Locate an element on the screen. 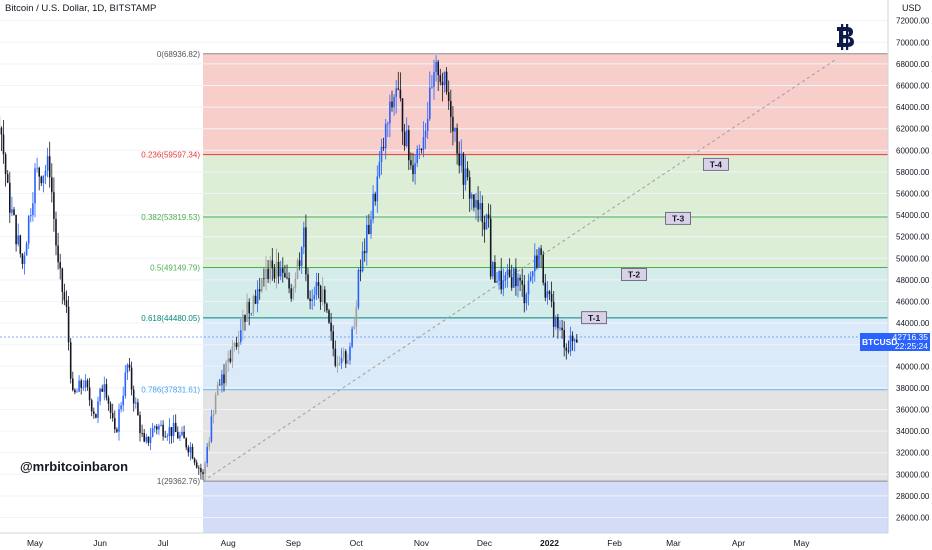  price-tick-label: 64000.00 is located at coordinates (913, 107).